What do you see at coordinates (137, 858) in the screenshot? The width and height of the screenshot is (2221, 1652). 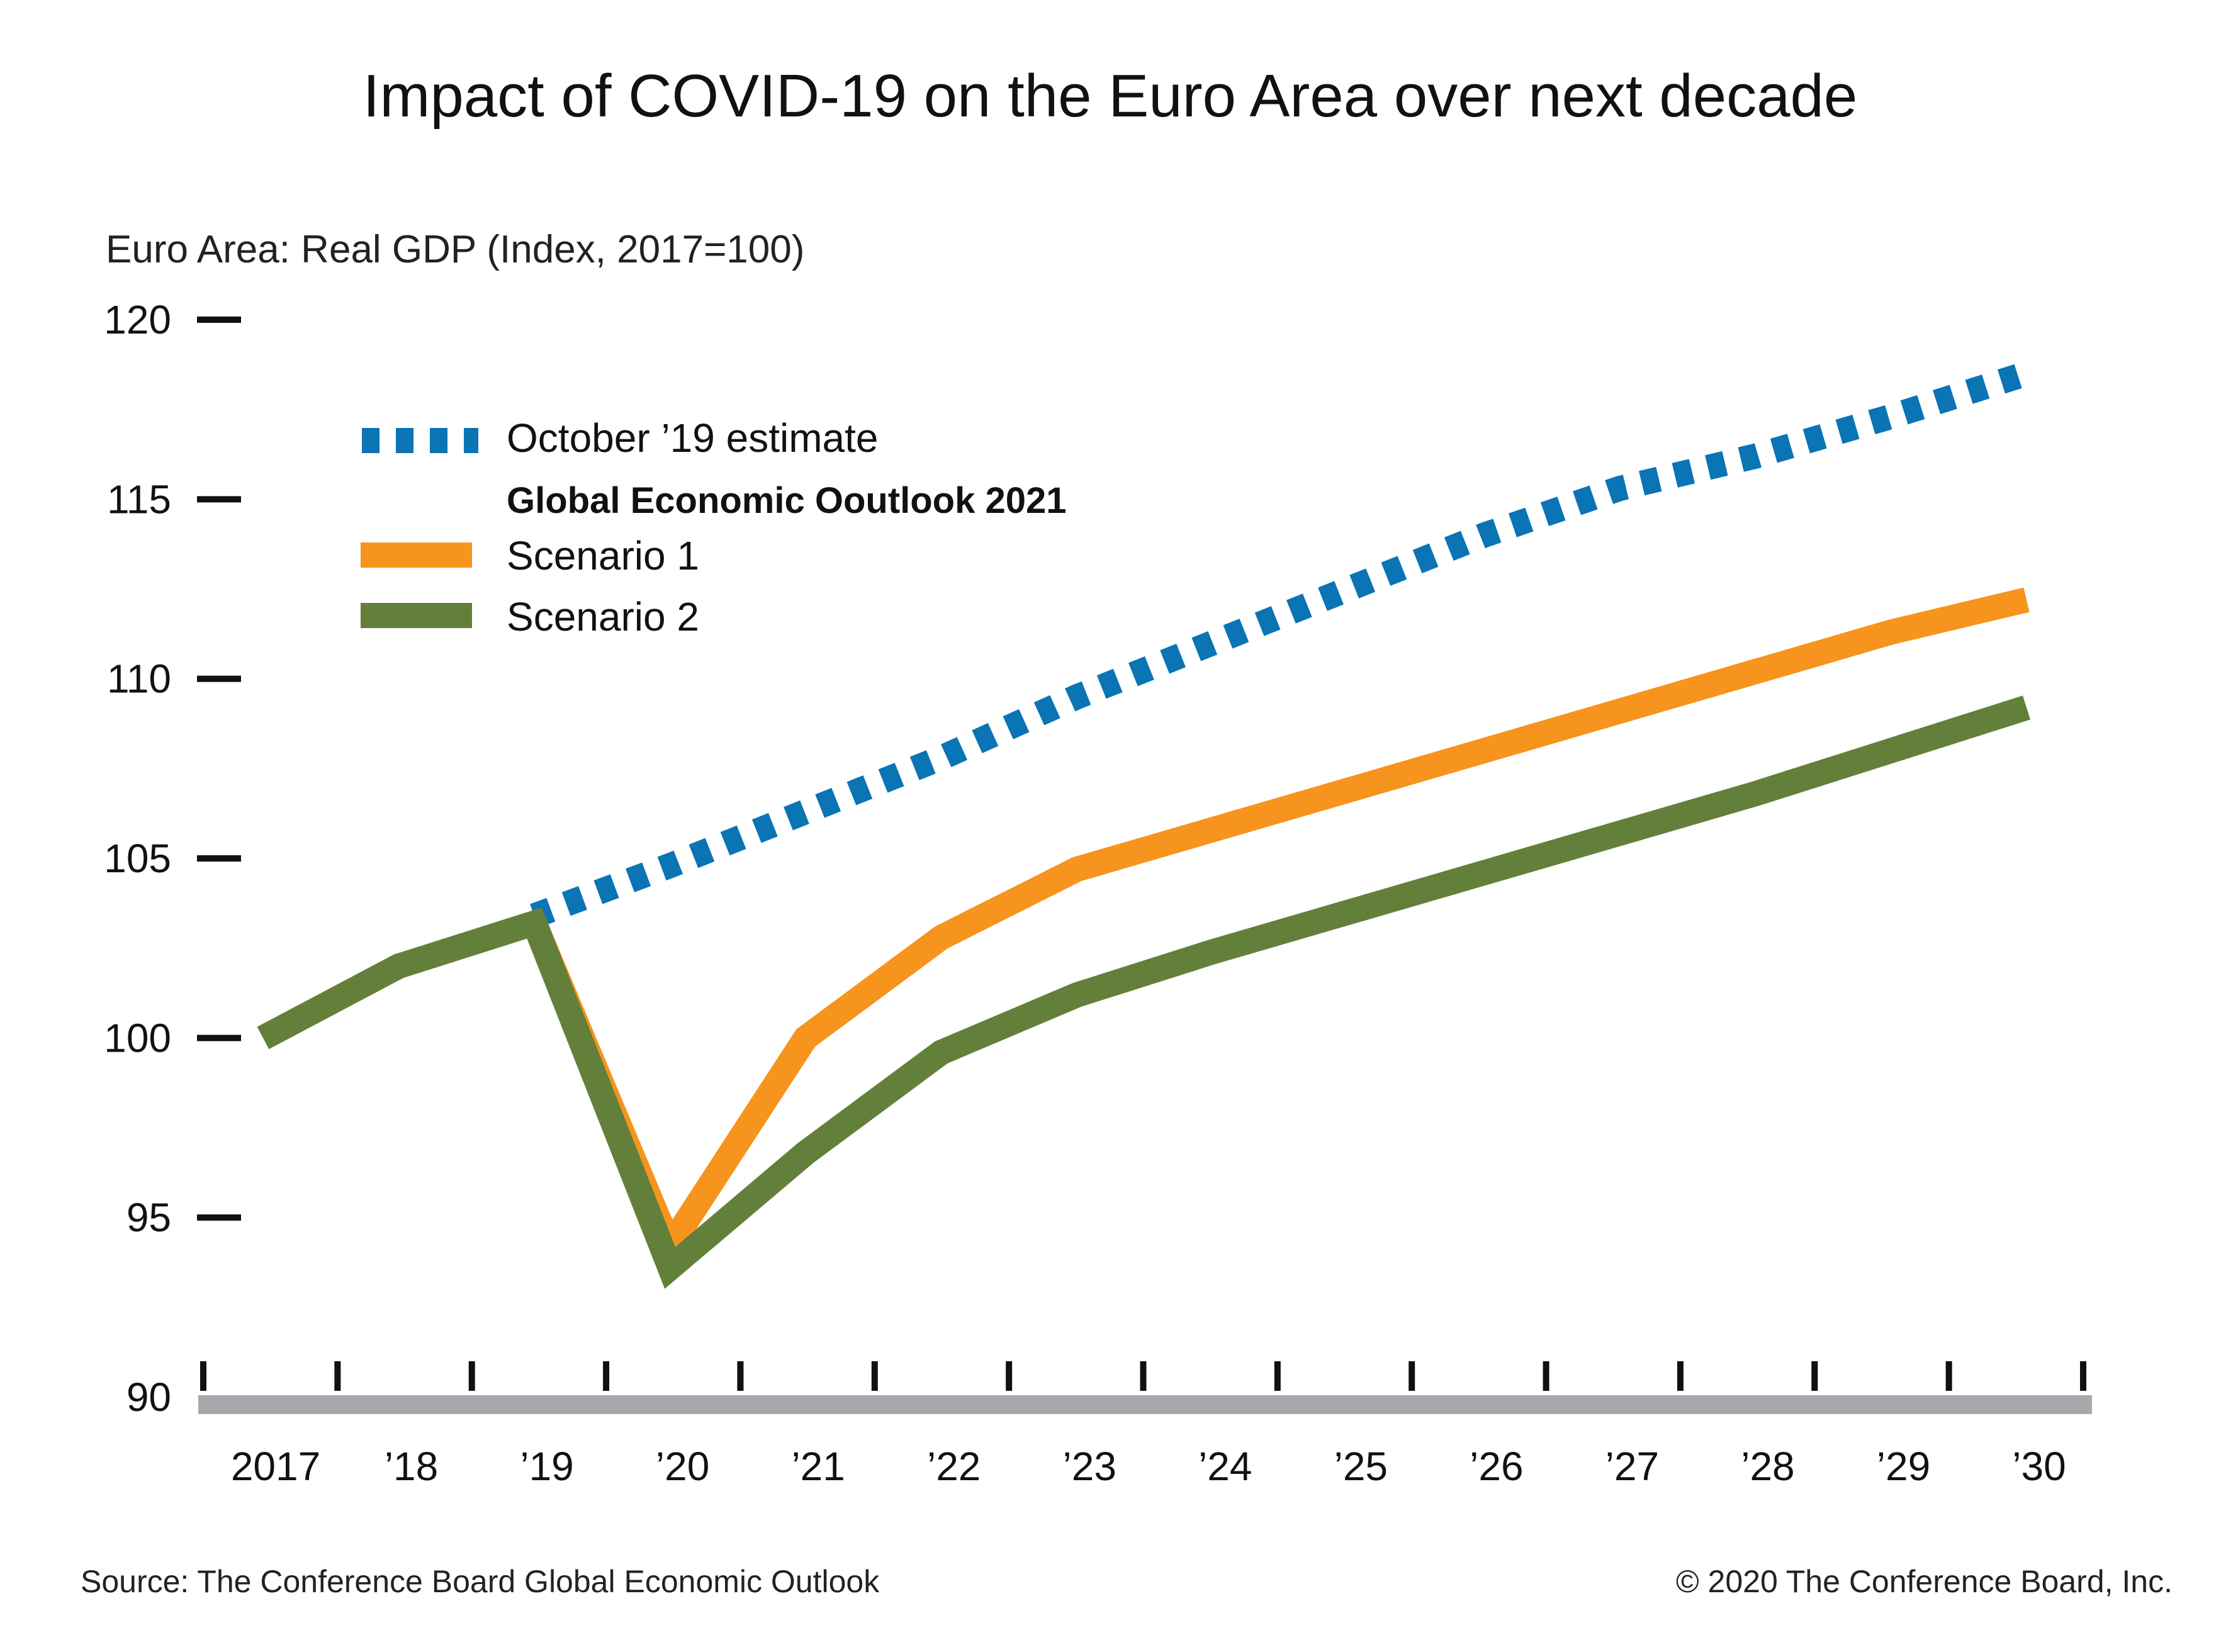 I see `y-tick-label: 105` at bounding box center [137, 858].